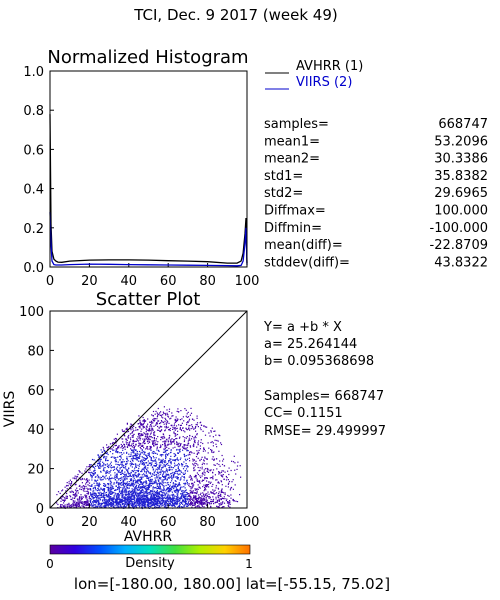 This screenshot has height=600, width=500. What do you see at coordinates (292, 159) in the screenshot?
I see `stat-label: mean2=` at bounding box center [292, 159].